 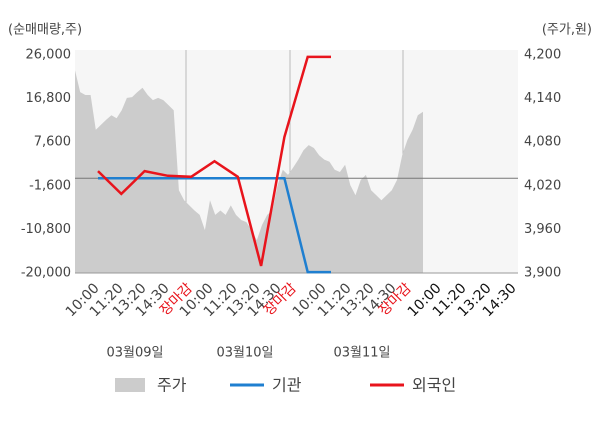 I want to click on y-tick-label: -1,600, so click(x=50, y=185).